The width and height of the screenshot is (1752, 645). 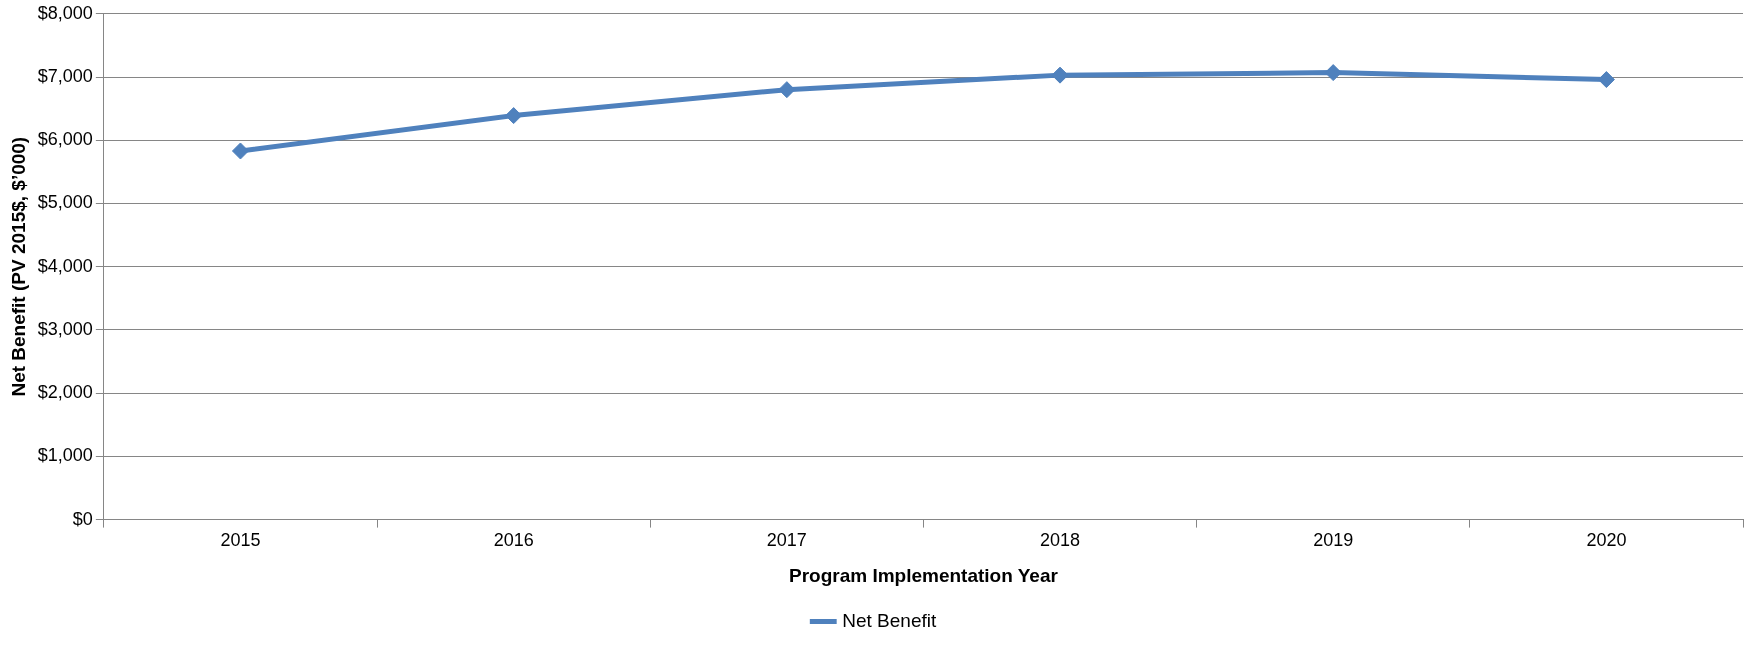 I want to click on x-axis-title: Program Implementation Year, so click(x=923, y=575).